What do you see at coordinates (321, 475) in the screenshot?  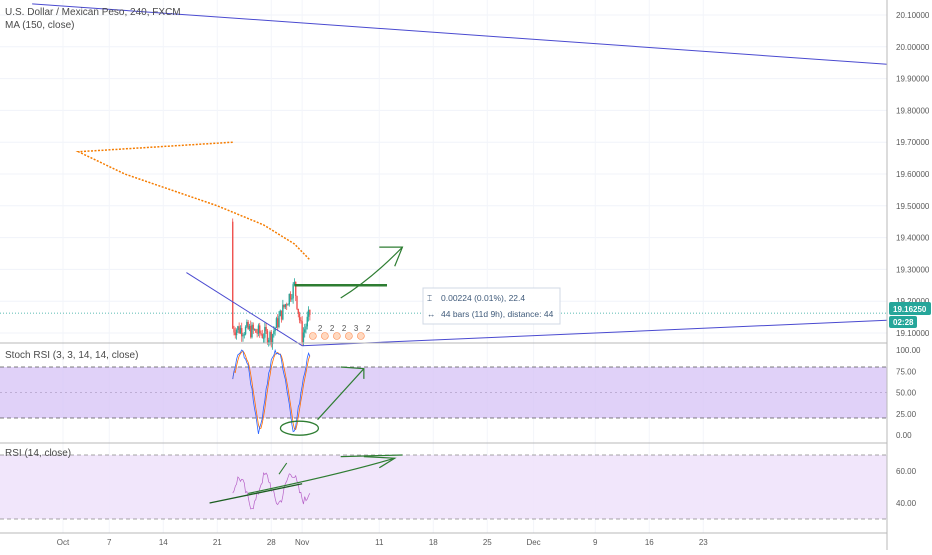 I see `rsi-arrow-shaft` at bounding box center [321, 475].